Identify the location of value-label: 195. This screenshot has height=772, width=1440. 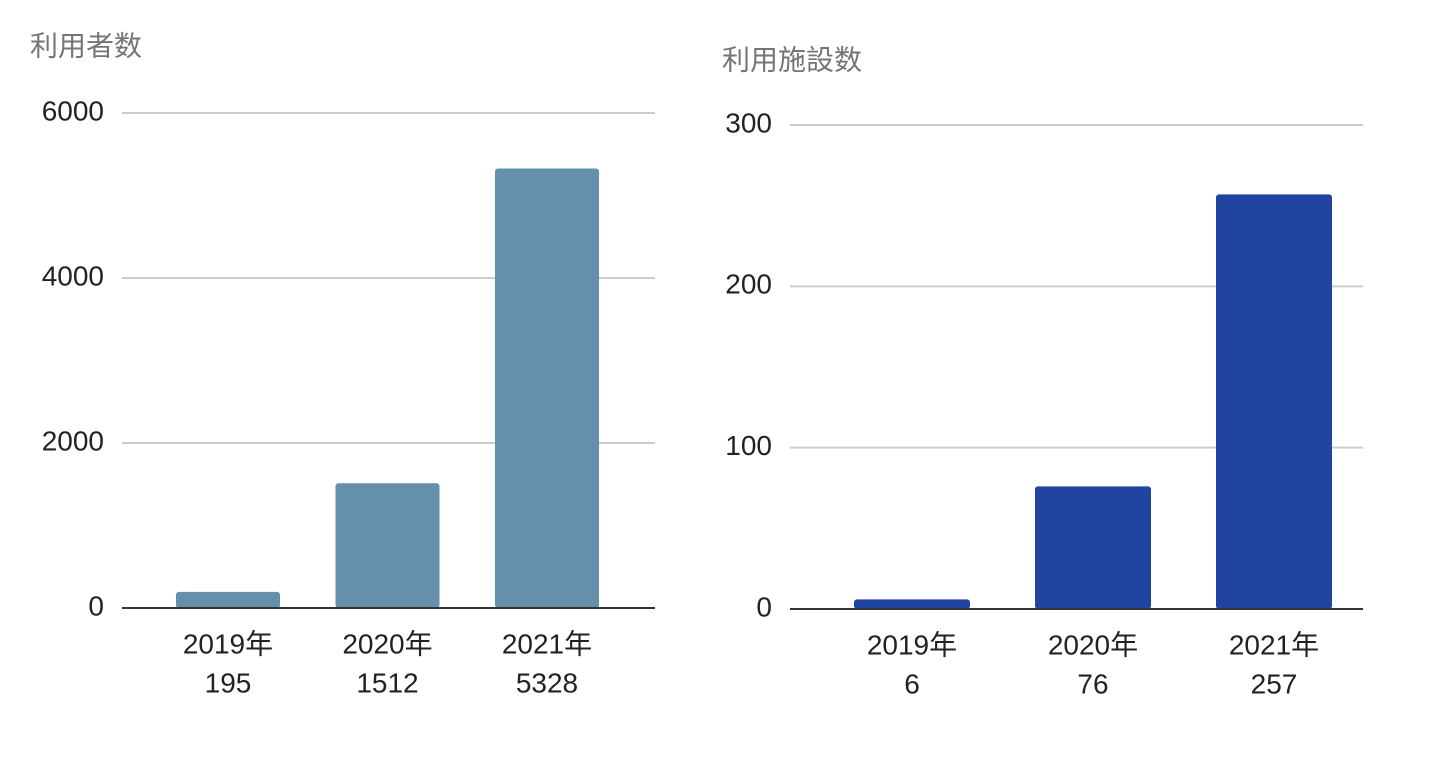
(228, 682).